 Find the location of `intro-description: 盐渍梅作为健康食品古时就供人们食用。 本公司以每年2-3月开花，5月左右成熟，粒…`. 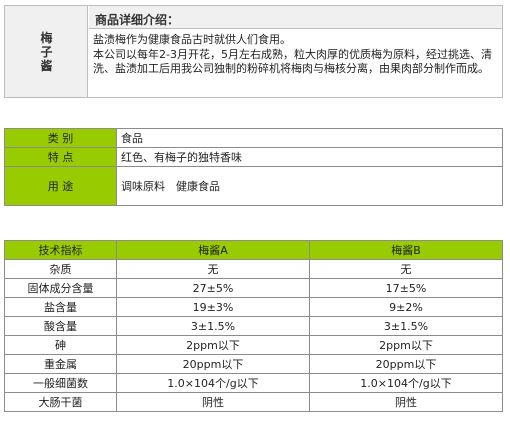

intro-description: 盐渍梅作为健康食品古时就供人们食用。 本公司以每年2-3月开花，5月左右成熟，粒… is located at coordinates (296, 55).